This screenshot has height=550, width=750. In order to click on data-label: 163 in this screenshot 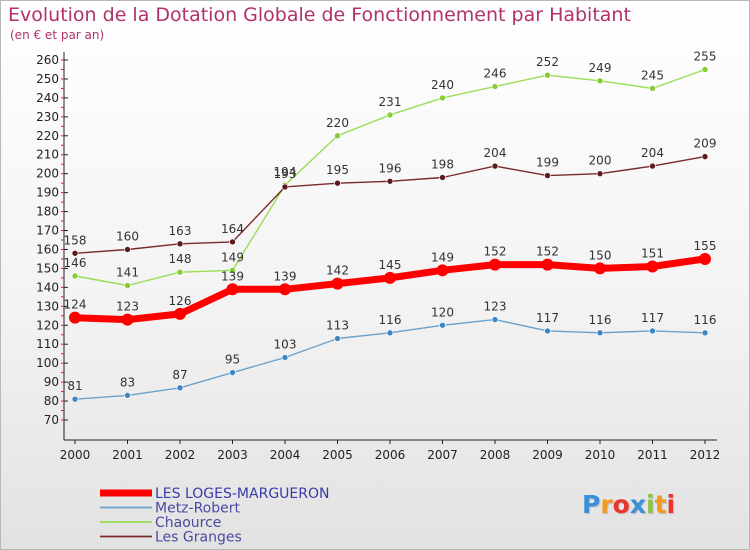, I will do `click(180, 231)`.